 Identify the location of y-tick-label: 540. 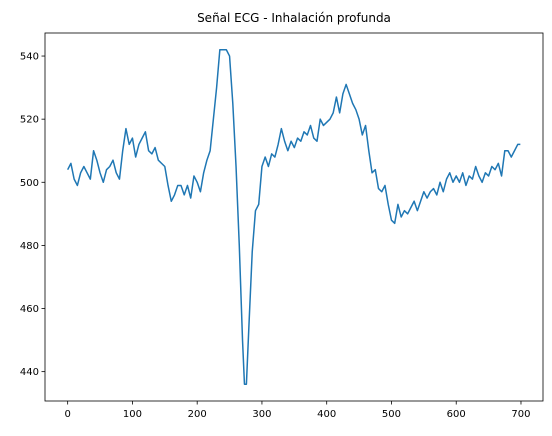
(29, 57).